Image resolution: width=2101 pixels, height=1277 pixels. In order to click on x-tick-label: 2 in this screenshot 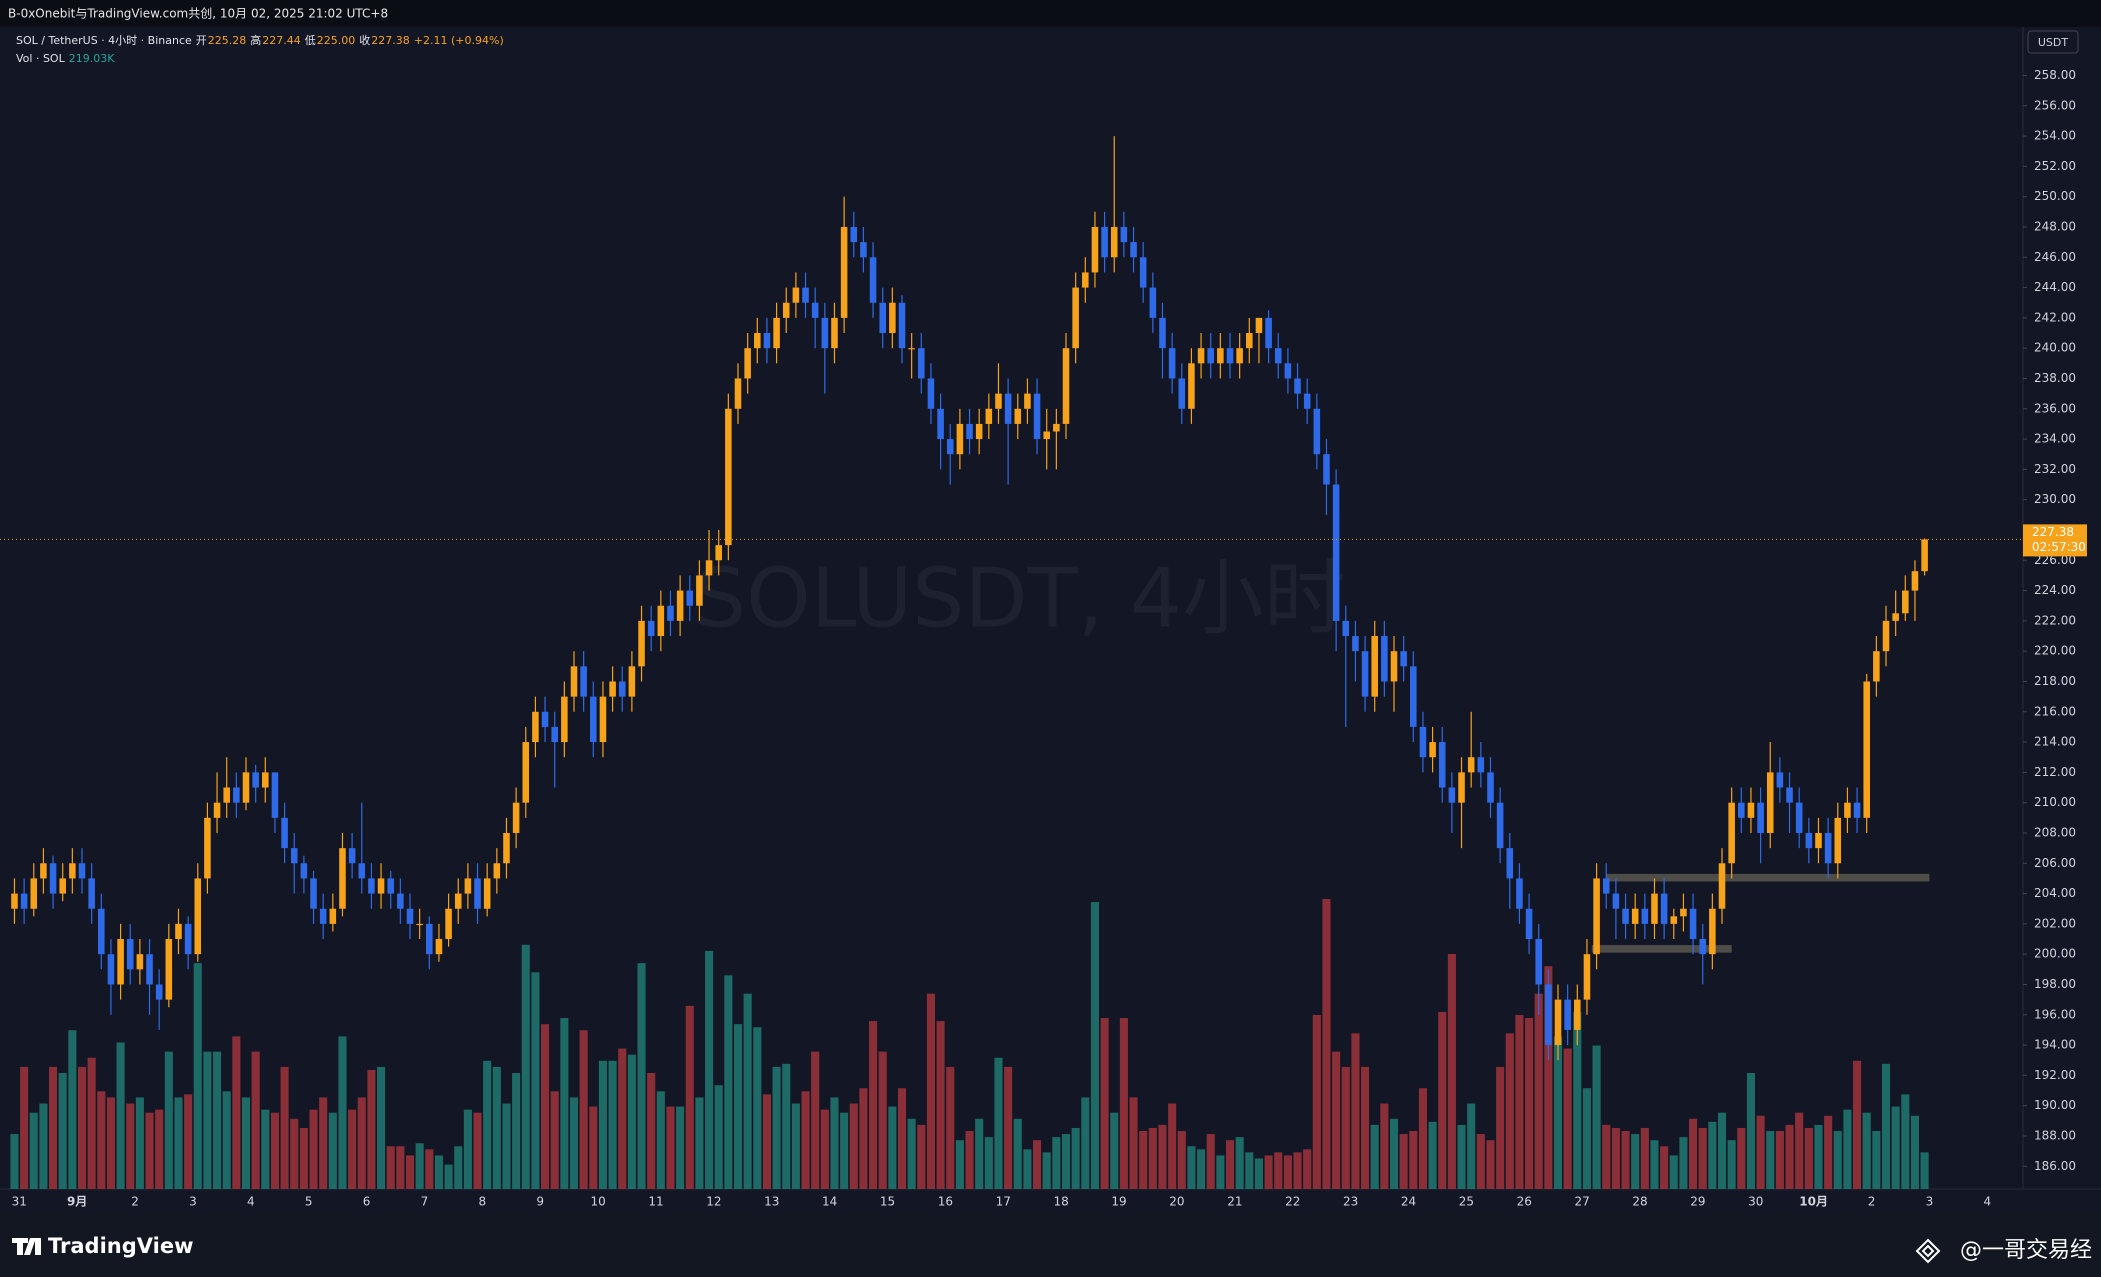, I will do `click(135, 1202)`.